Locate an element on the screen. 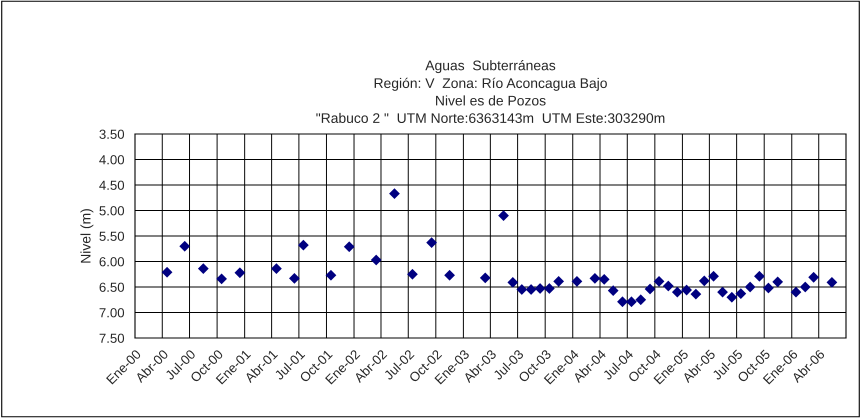  y-tick-label: 5.50 is located at coordinates (111, 236).